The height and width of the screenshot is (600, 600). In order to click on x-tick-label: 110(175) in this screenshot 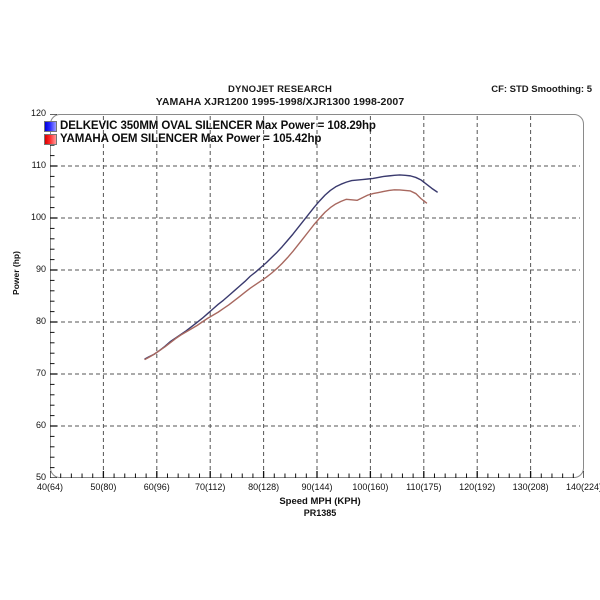, I will do `click(424, 487)`.